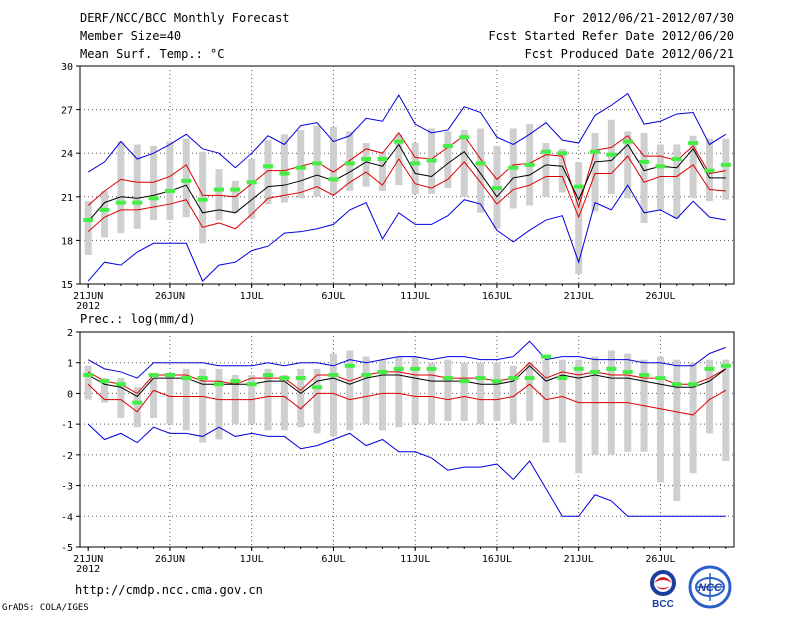 The width and height of the screenshot is (800, 618). What do you see at coordinates (579, 296) in the screenshot?
I see `x-tick-label: 21JUL` at bounding box center [579, 296].